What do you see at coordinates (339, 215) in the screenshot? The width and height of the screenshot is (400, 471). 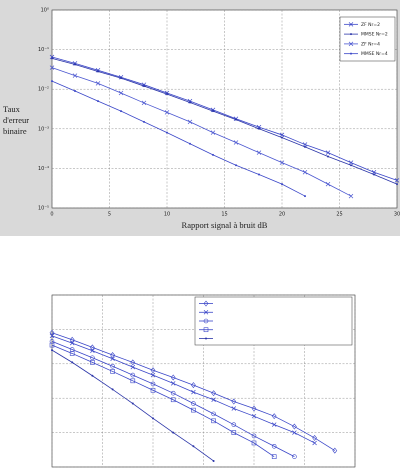 I see `x-tick-label: 25` at bounding box center [339, 215].